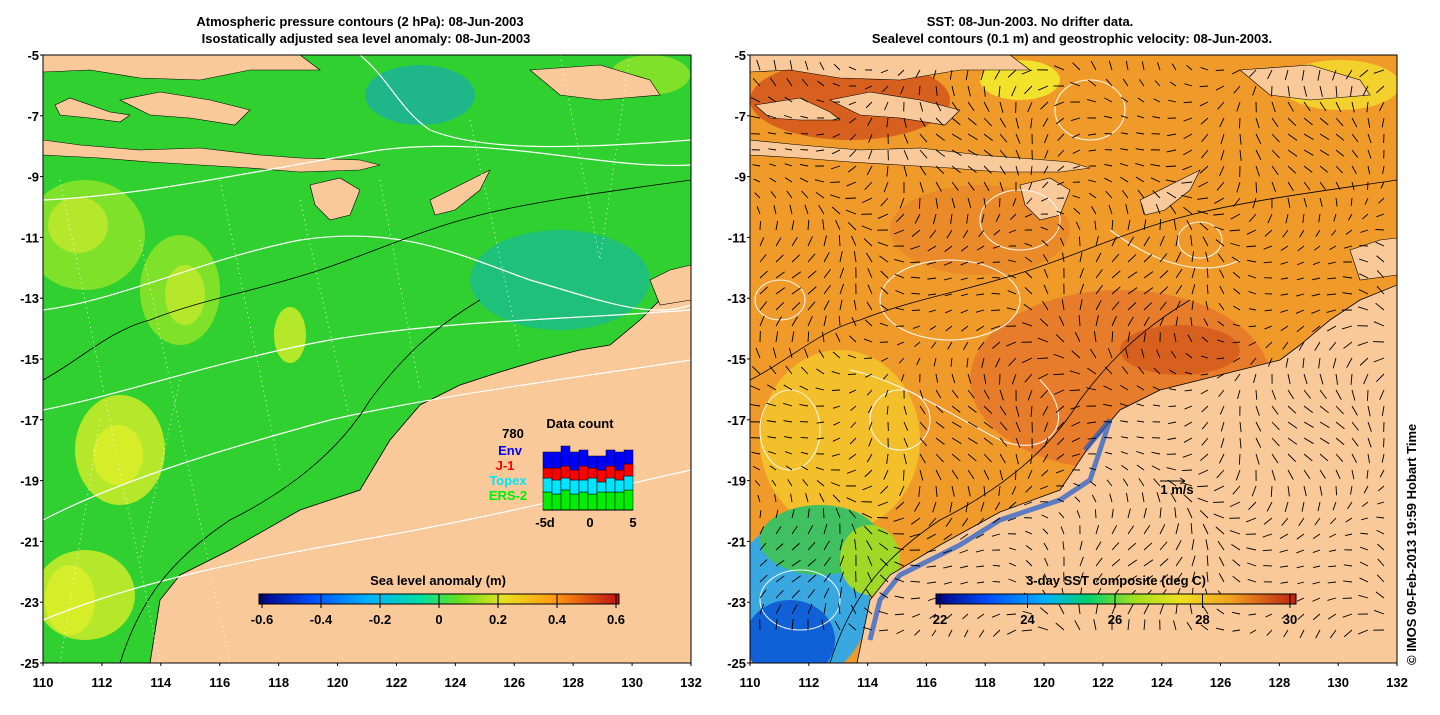  Describe the element at coordinates (589, 522) in the screenshot. I see `data-count-tick: 0` at that location.